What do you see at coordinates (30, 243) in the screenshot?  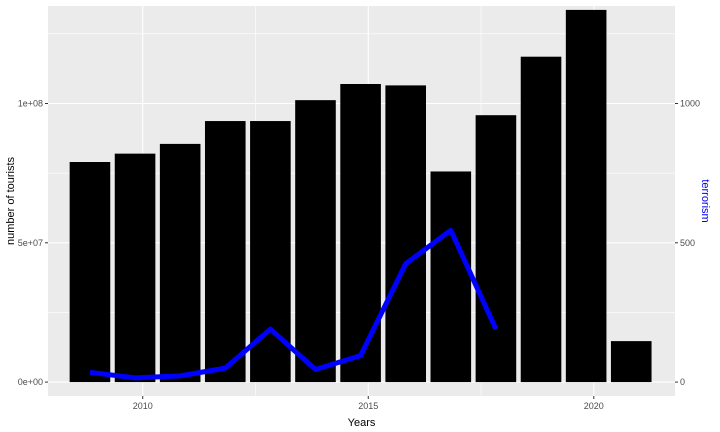 I see `y-tick-label: 5e+07` at bounding box center [30, 243].